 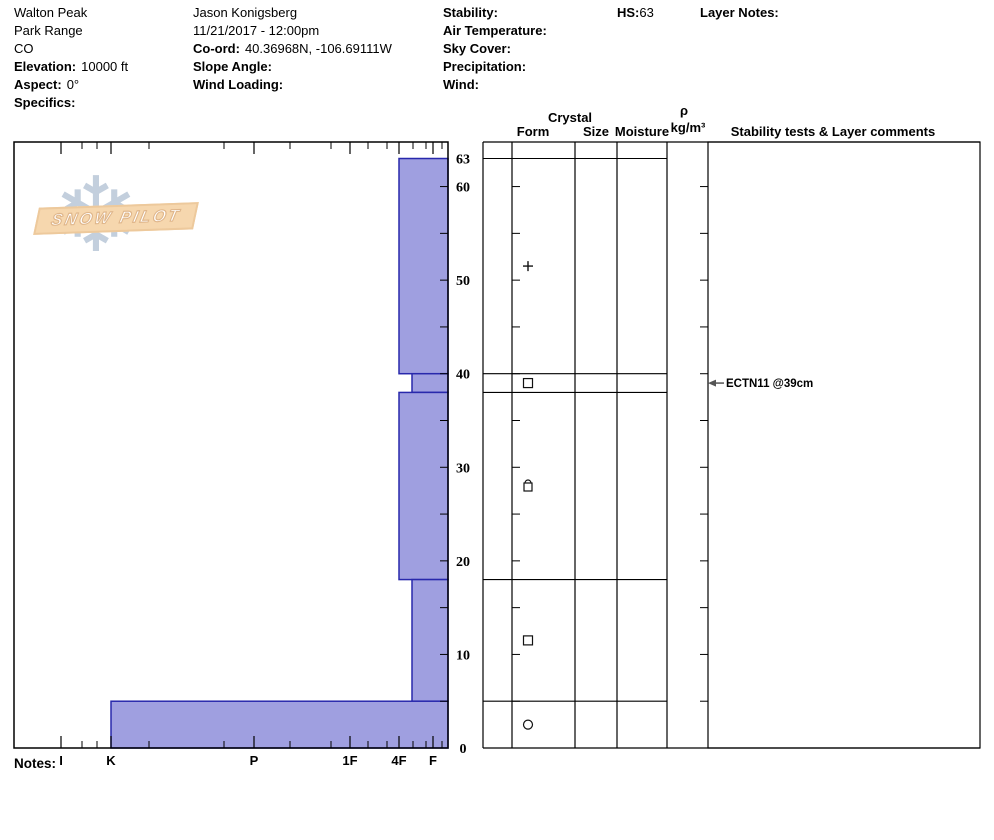 What do you see at coordinates (71, 66) in the screenshot?
I see `elevation-field: Elevation: 10000 ft` at bounding box center [71, 66].